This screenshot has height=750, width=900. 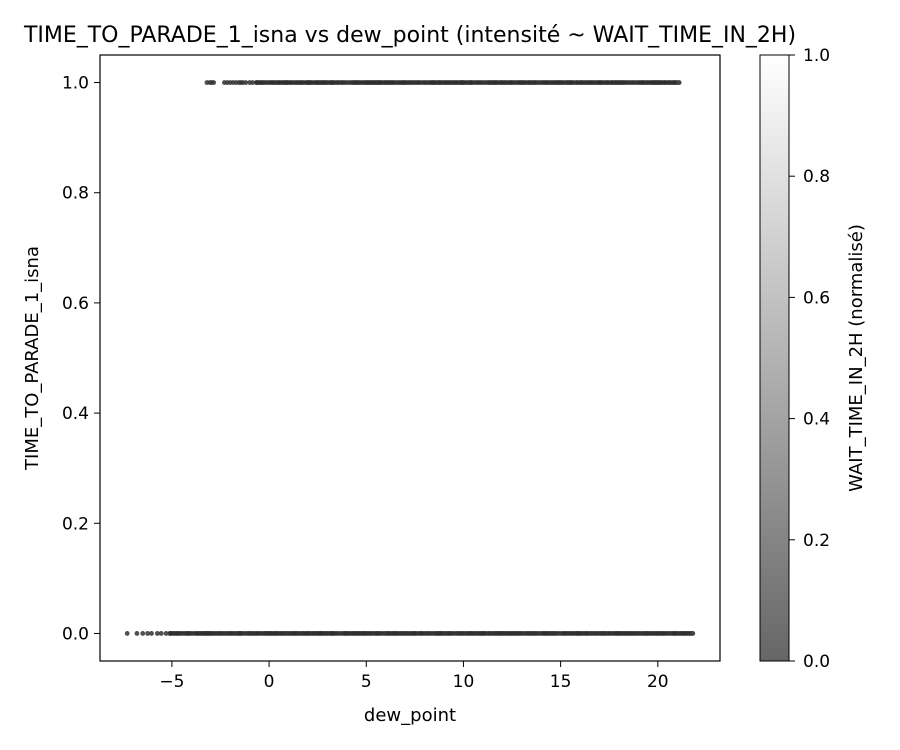 I want to click on colorbar, so click(x=774, y=358).